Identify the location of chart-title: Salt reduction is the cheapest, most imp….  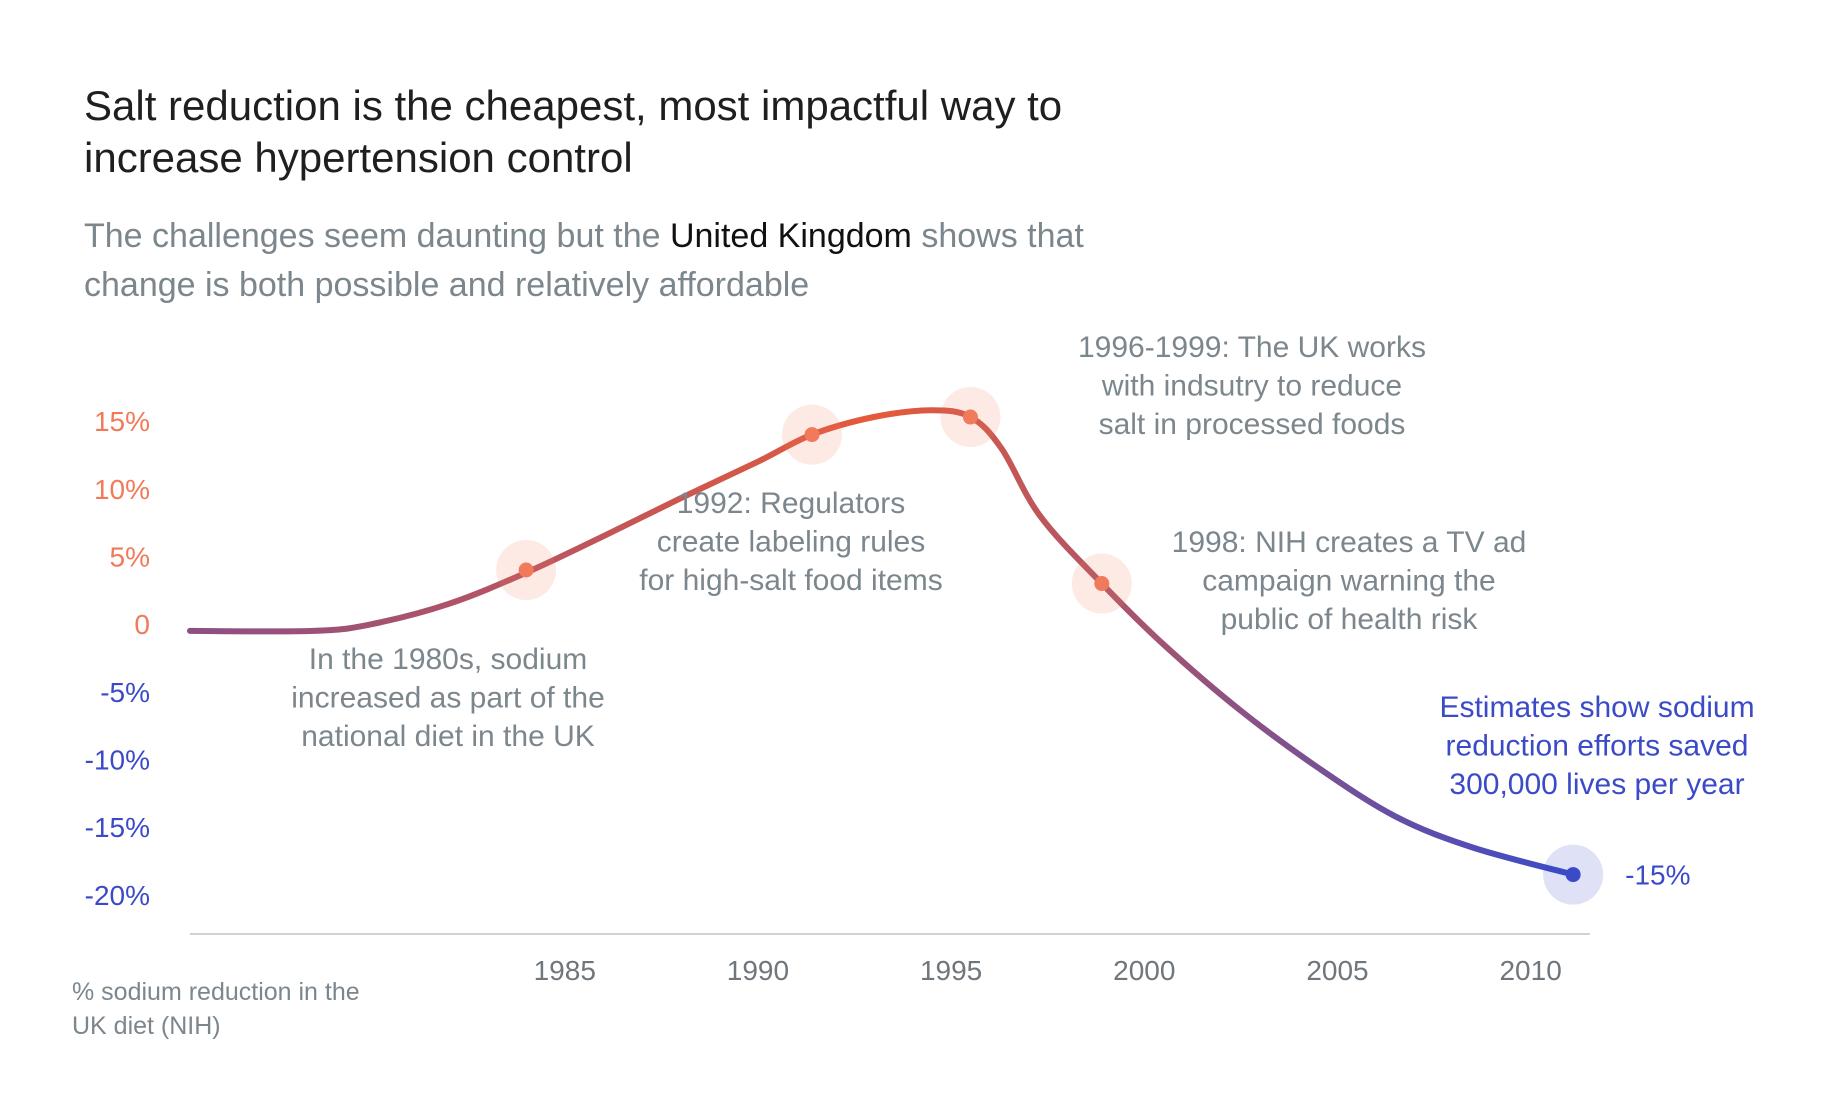
(573, 131).